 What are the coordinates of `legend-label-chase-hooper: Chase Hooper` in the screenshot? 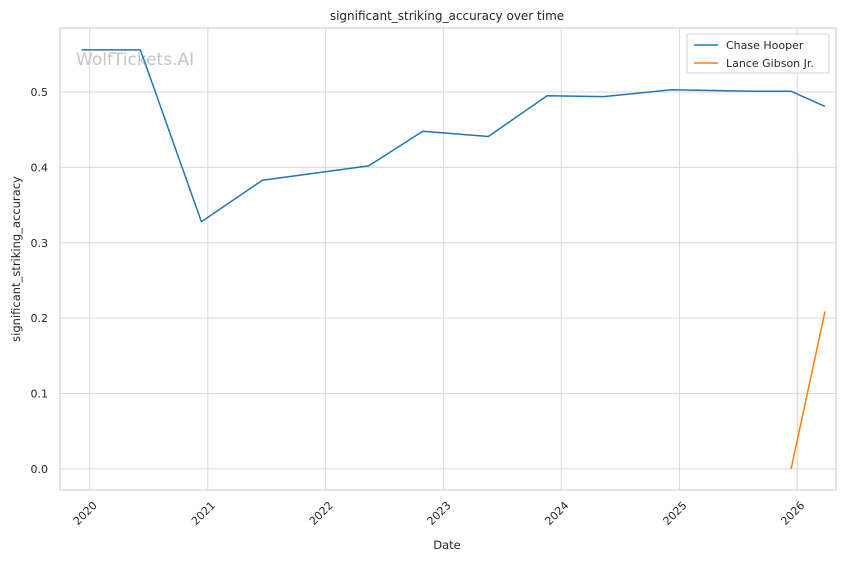 It's located at (765, 45).